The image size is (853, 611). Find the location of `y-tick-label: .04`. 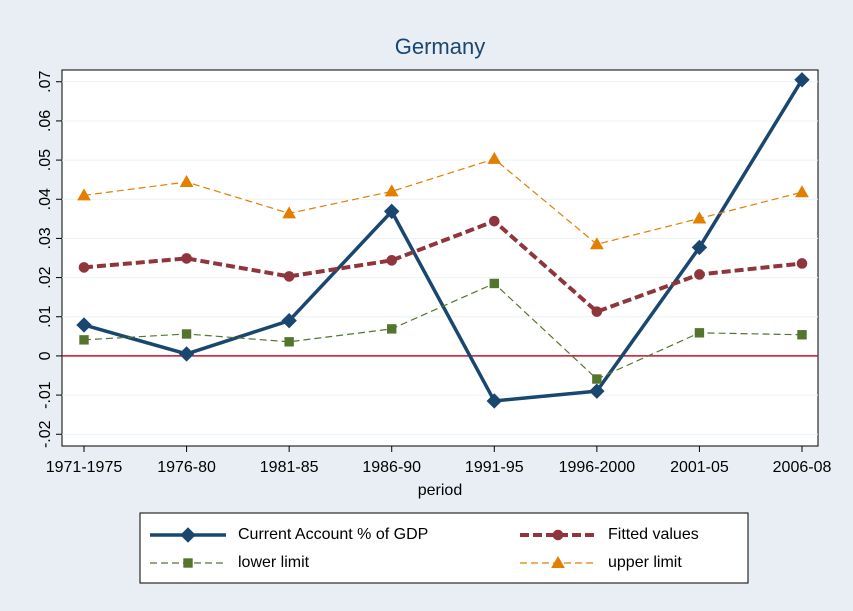

y-tick-label: .04 is located at coordinates (45, 199).